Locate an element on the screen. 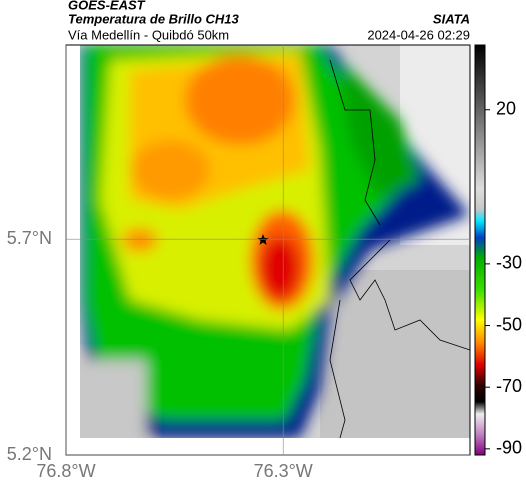  colorbar-tick-label: -50 is located at coordinates (509, 324).